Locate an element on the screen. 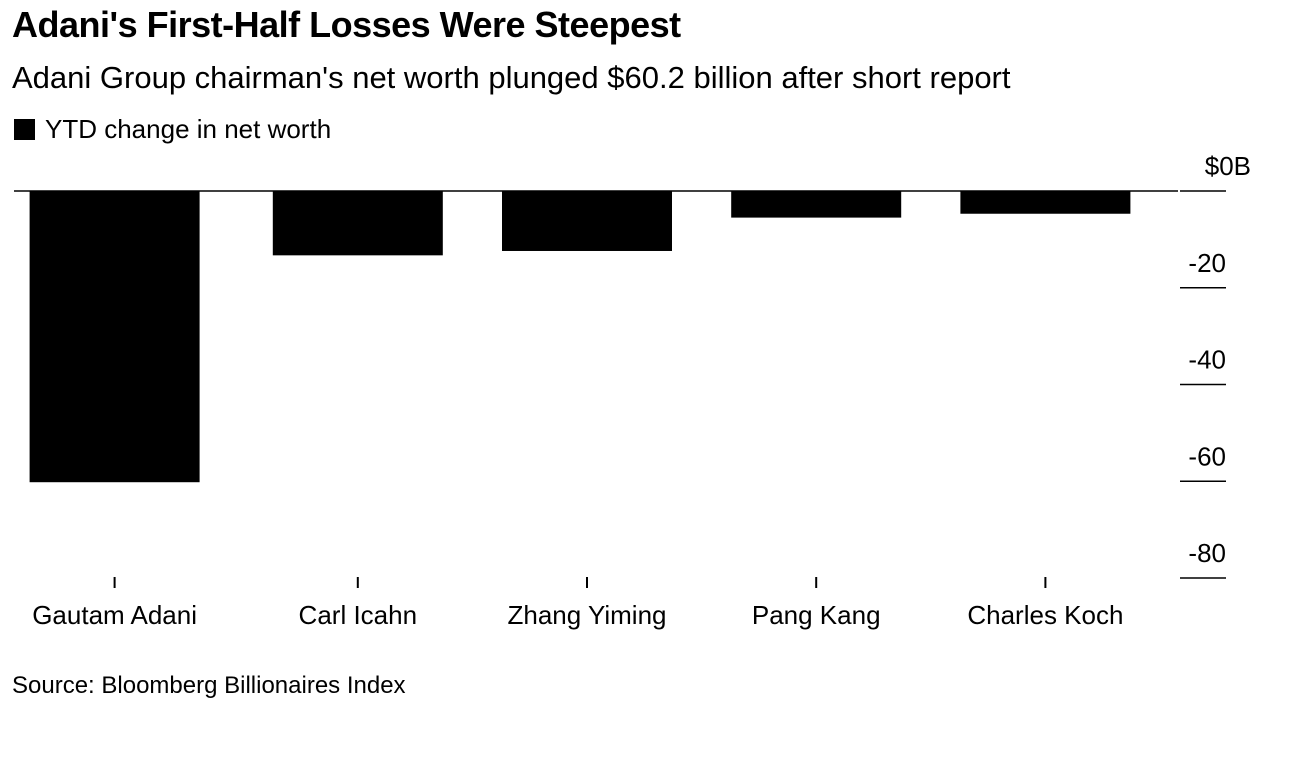 The image size is (1303, 775). legend-label: YTD change in net worth is located at coordinates (188, 129).